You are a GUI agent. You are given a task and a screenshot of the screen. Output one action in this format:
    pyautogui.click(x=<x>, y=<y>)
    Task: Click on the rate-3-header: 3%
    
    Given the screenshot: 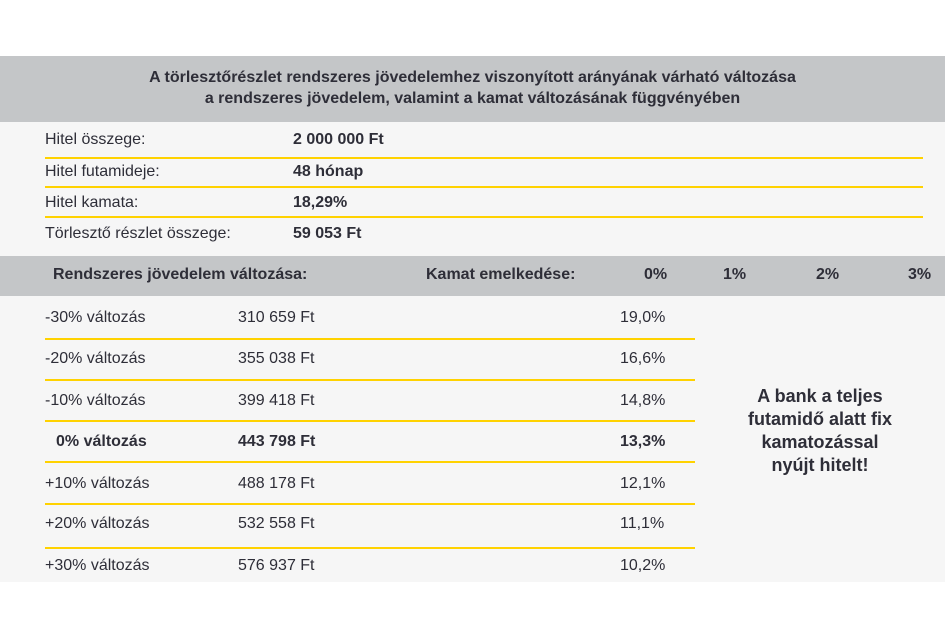 What is the action you would take?
    pyautogui.click(x=920, y=274)
    